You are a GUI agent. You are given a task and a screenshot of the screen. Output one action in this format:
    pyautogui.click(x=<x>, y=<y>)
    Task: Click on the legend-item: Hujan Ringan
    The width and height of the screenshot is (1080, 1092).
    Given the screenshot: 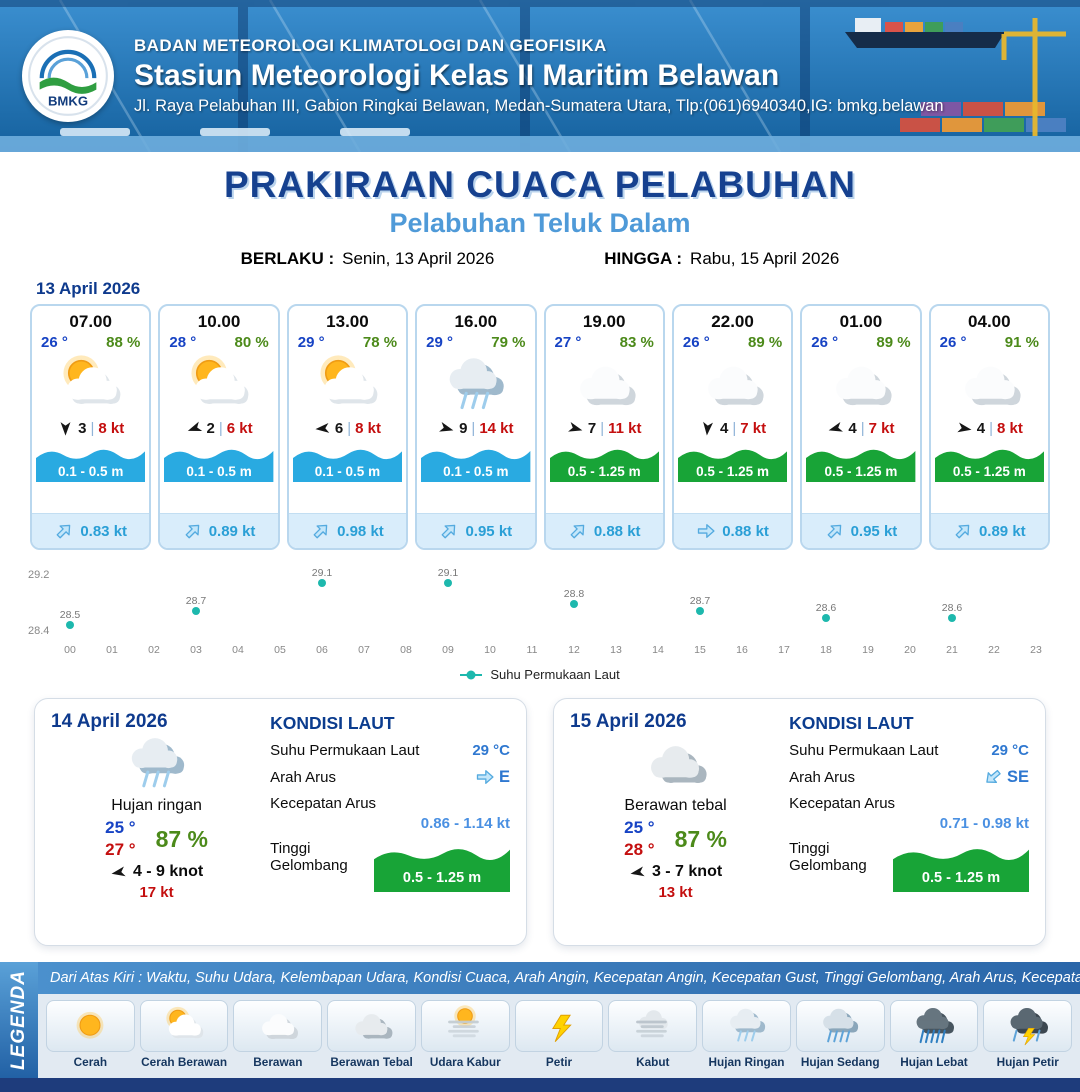 What is the action you would take?
    pyautogui.click(x=746, y=1037)
    